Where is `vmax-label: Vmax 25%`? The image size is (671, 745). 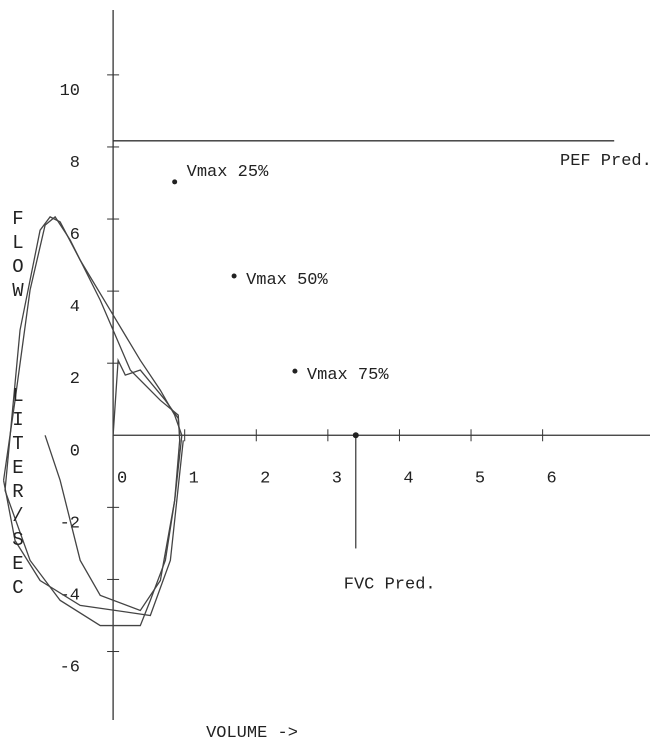 vmax-label: Vmax 25% is located at coordinates (228, 172).